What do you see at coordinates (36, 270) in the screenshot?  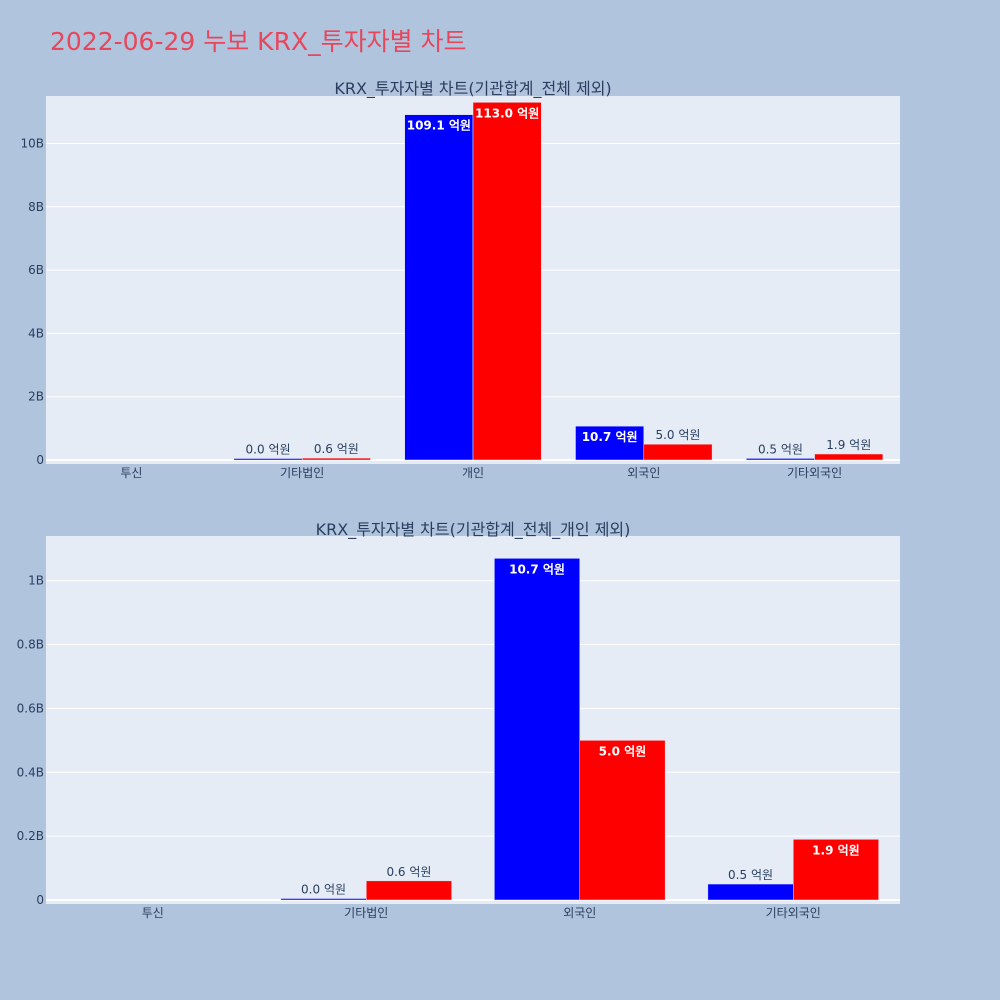 I see `y-tick-label: 6B` at bounding box center [36, 270].